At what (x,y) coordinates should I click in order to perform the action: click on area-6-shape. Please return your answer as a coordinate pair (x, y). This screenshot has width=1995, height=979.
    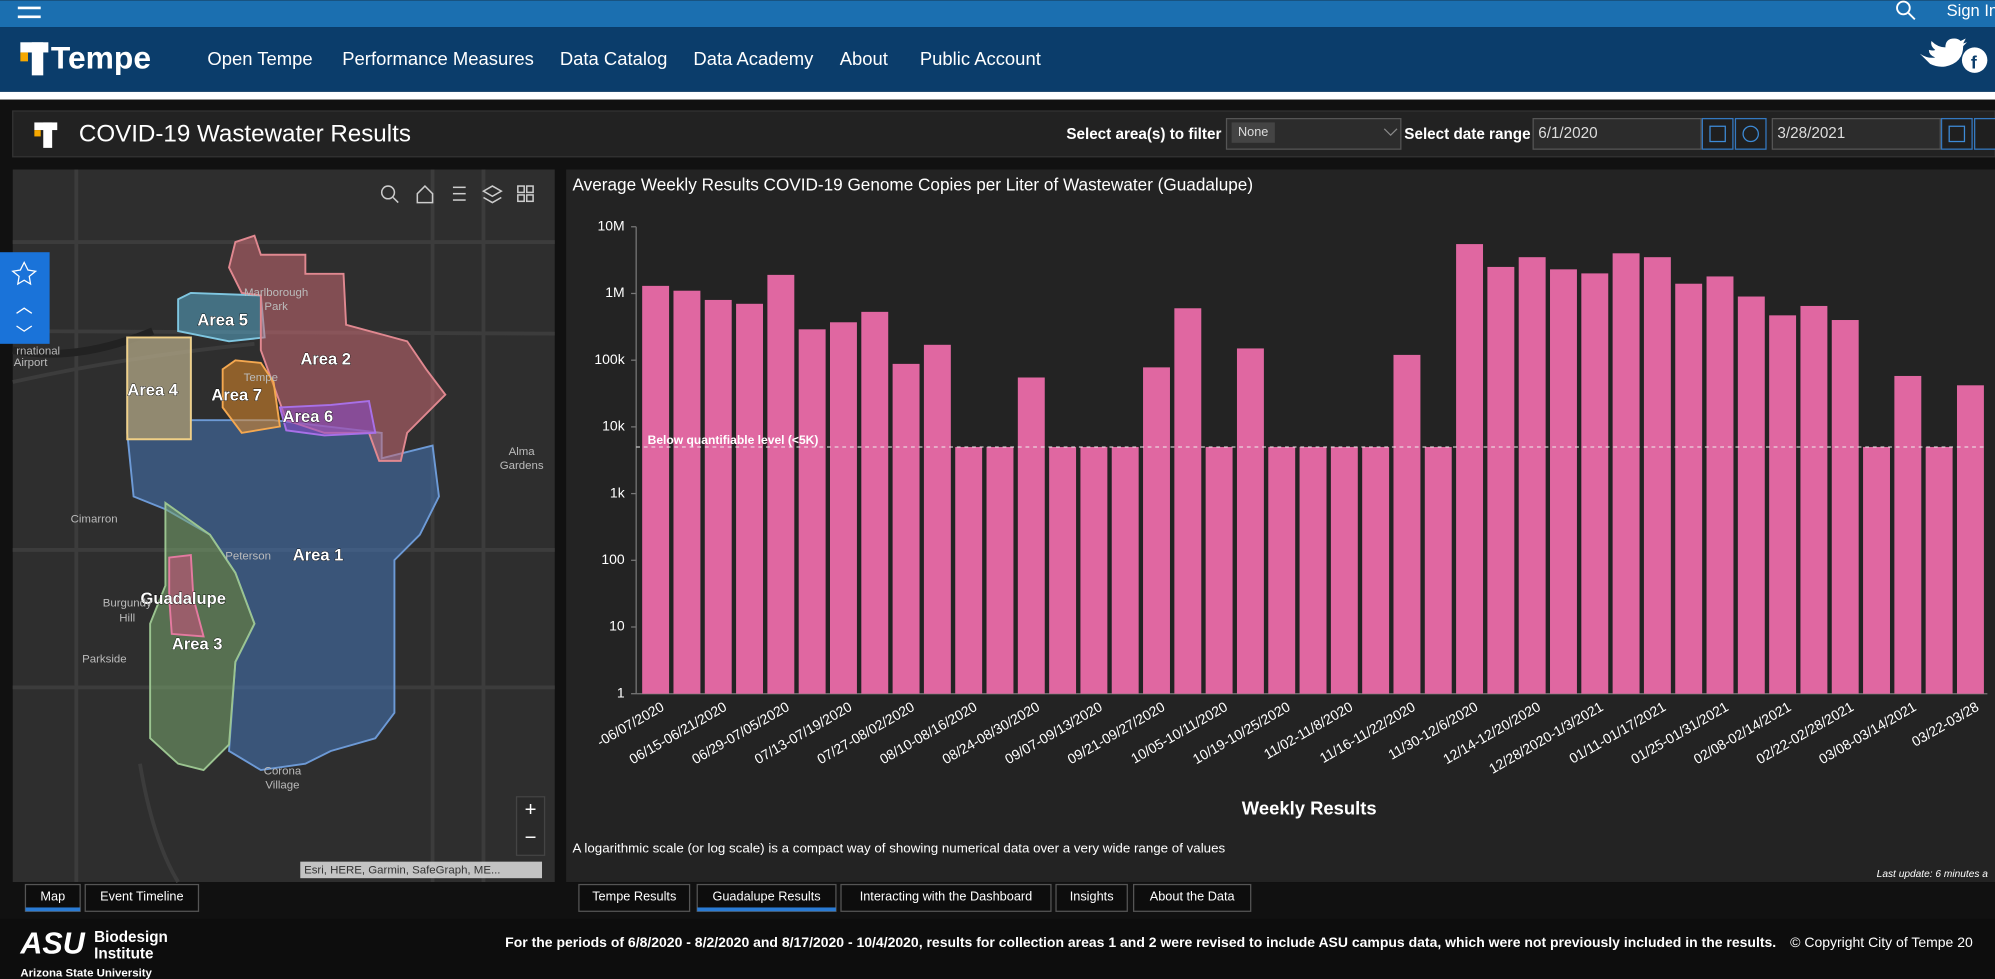
    Looking at the image, I should click on (327, 418).